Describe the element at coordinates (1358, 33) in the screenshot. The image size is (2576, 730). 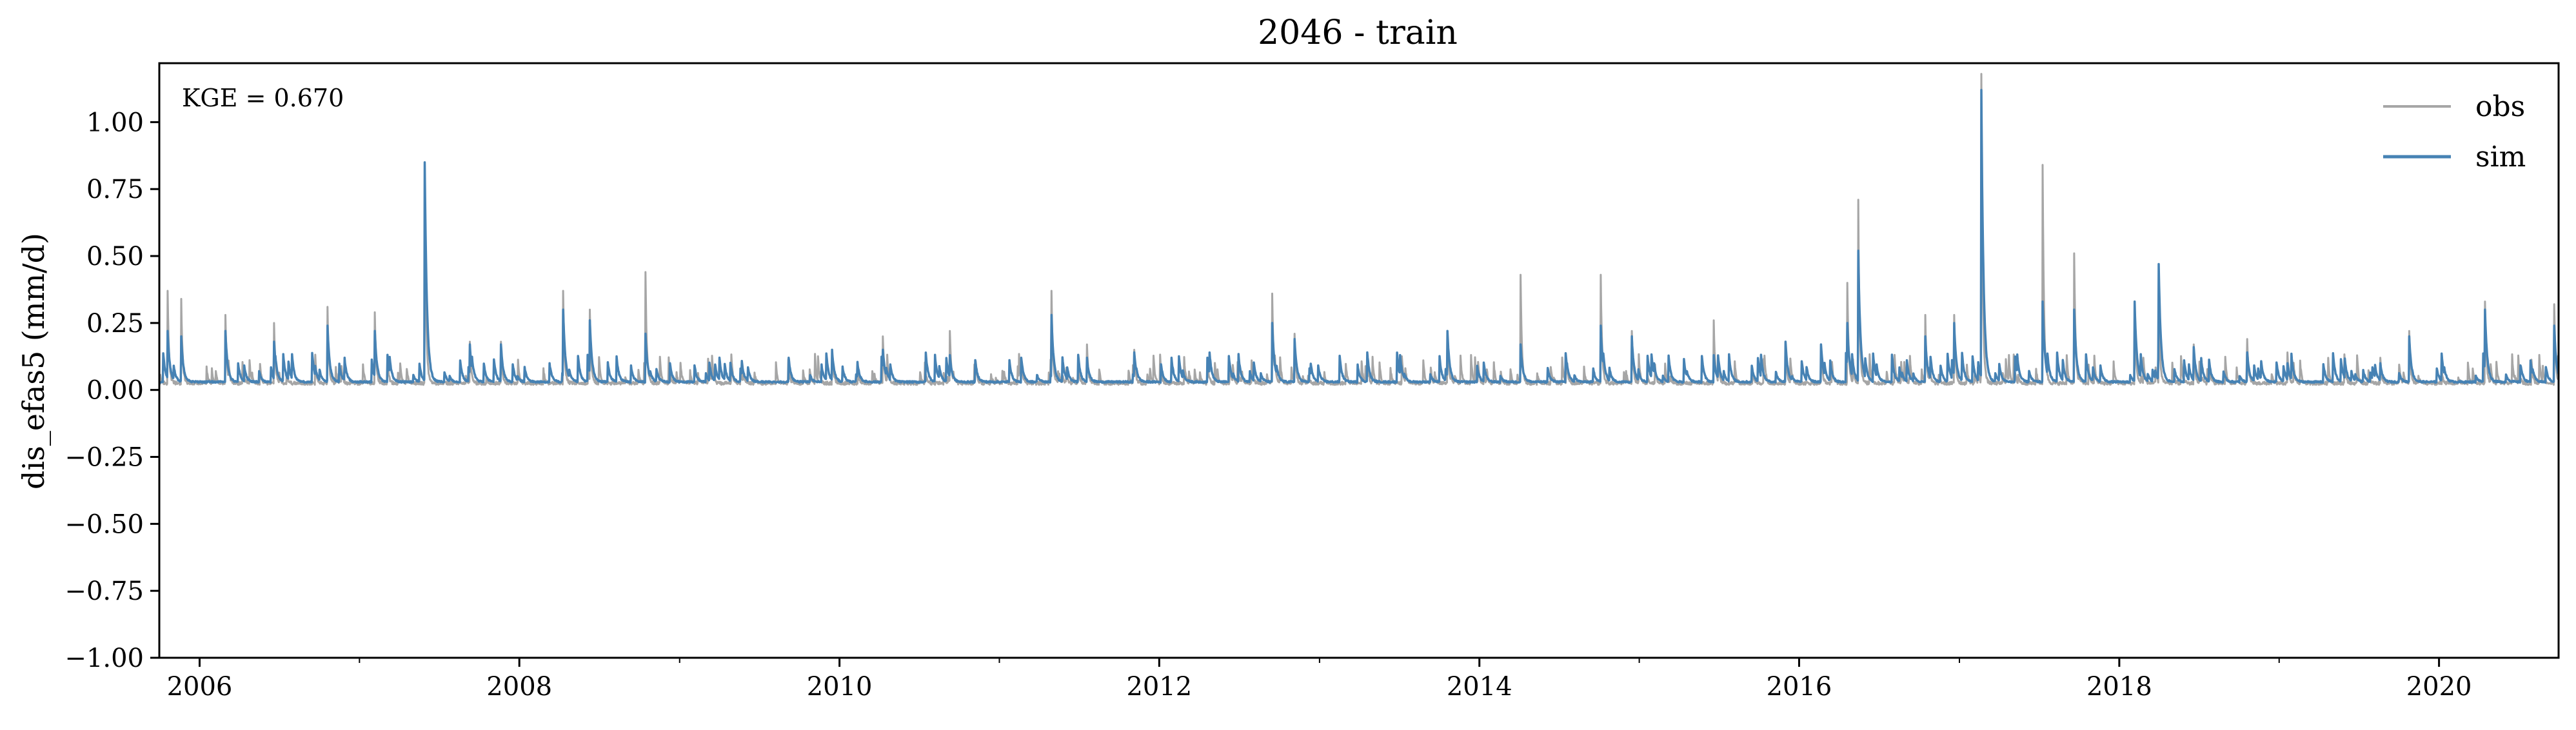
I see `chart-title: 2046 - train` at that location.